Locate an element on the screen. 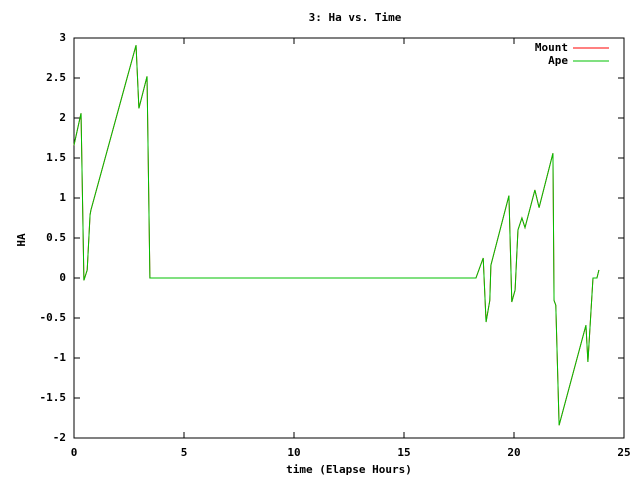  x-tick-label: 10 is located at coordinates (293, 452).